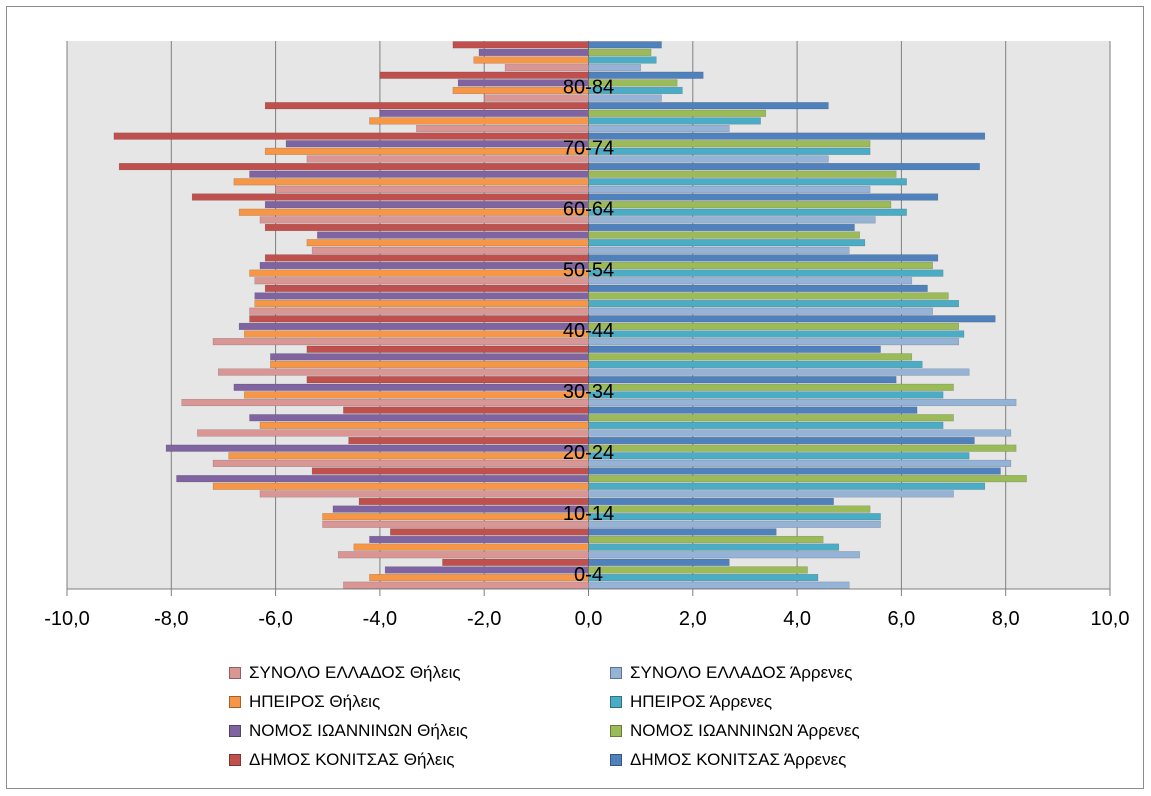 The image size is (1151, 796). What do you see at coordinates (1110, 619) in the screenshot?
I see `x-tick-label: 10,0` at bounding box center [1110, 619].